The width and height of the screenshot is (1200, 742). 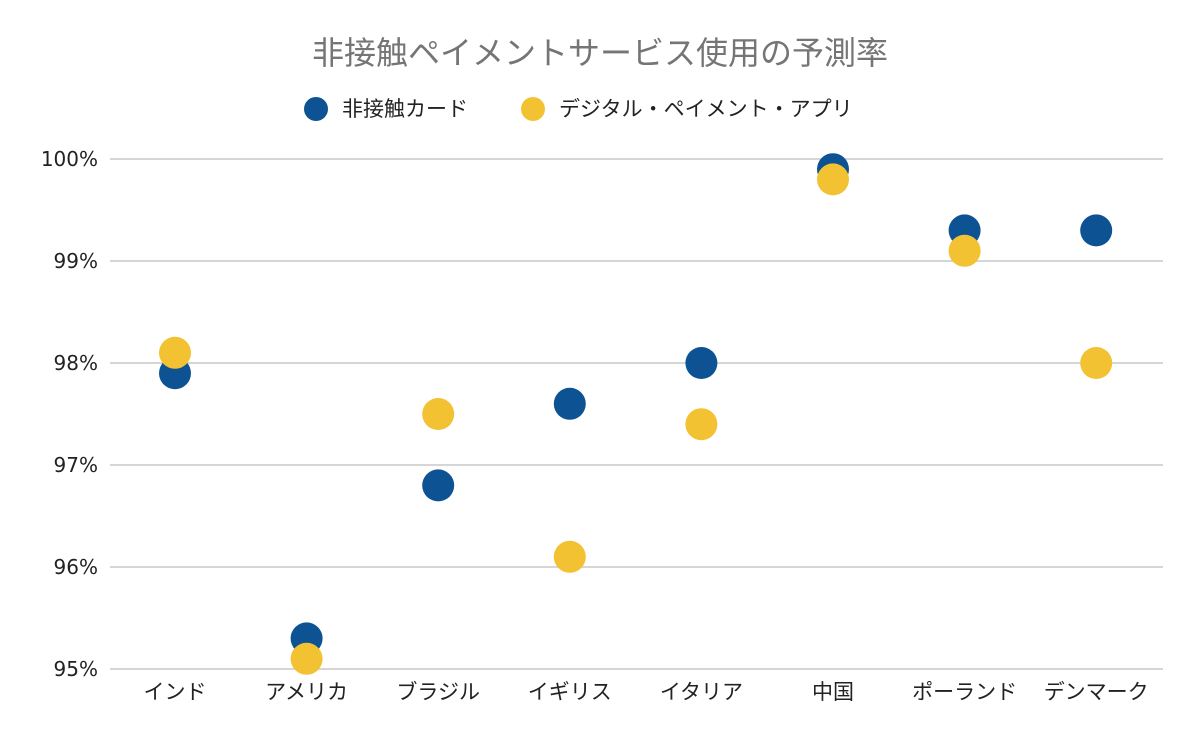 I want to click on y-tick-label: 96%, so click(x=76, y=567).